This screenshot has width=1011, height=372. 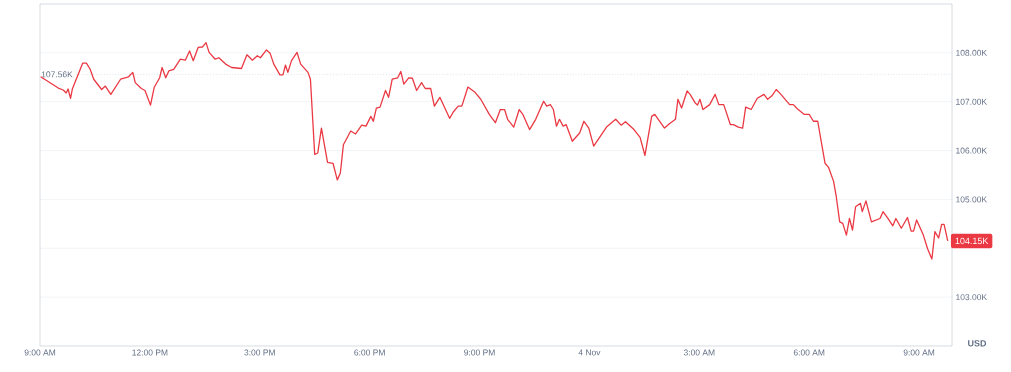 I want to click on x-tick-label: 6:00 PM, so click(x=369, y=352).